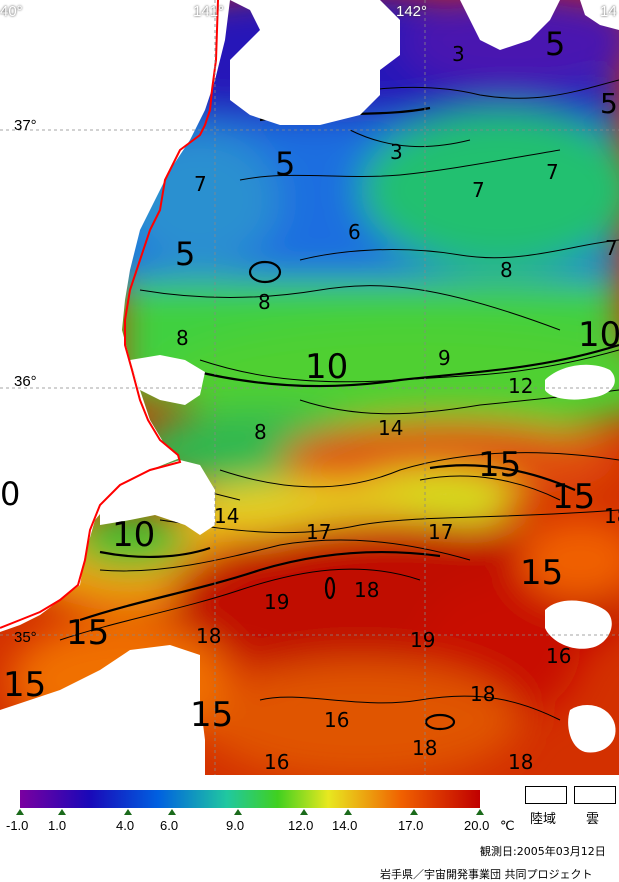 Image resolution: width=619 pixels, height=882 pixels. Describe the element at coordinates (125, 825) in the screenshot. I see `colorbar-tick-label: 4.0` at that location.